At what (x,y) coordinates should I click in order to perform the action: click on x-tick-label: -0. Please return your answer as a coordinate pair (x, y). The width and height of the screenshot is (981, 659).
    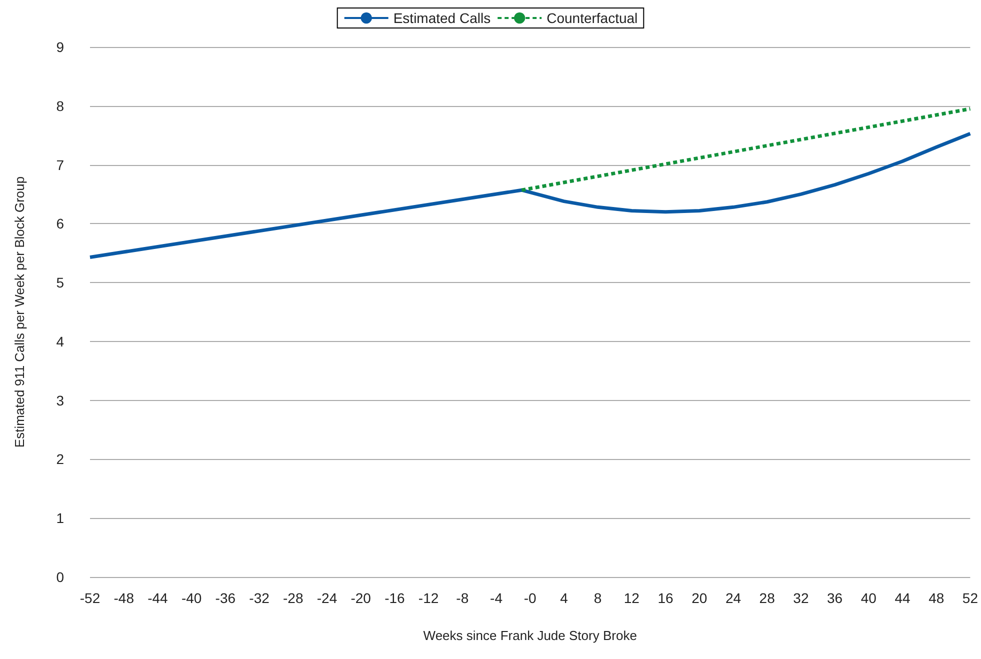
    Looking at the image, I should click on (530, 598).